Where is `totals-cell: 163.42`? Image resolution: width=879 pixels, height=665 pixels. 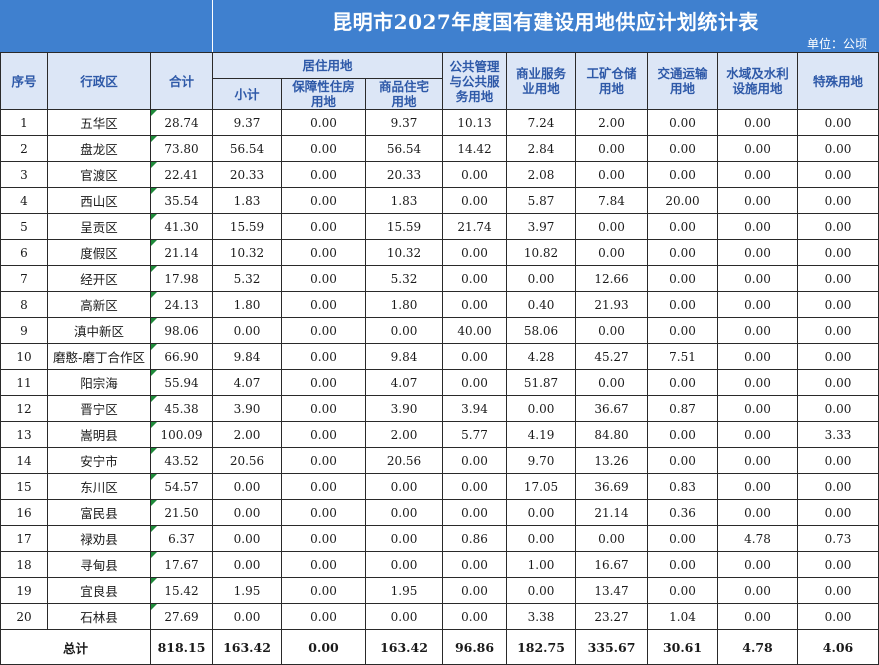 totals-cell: 163.42 is located at coordinates (404, 647).